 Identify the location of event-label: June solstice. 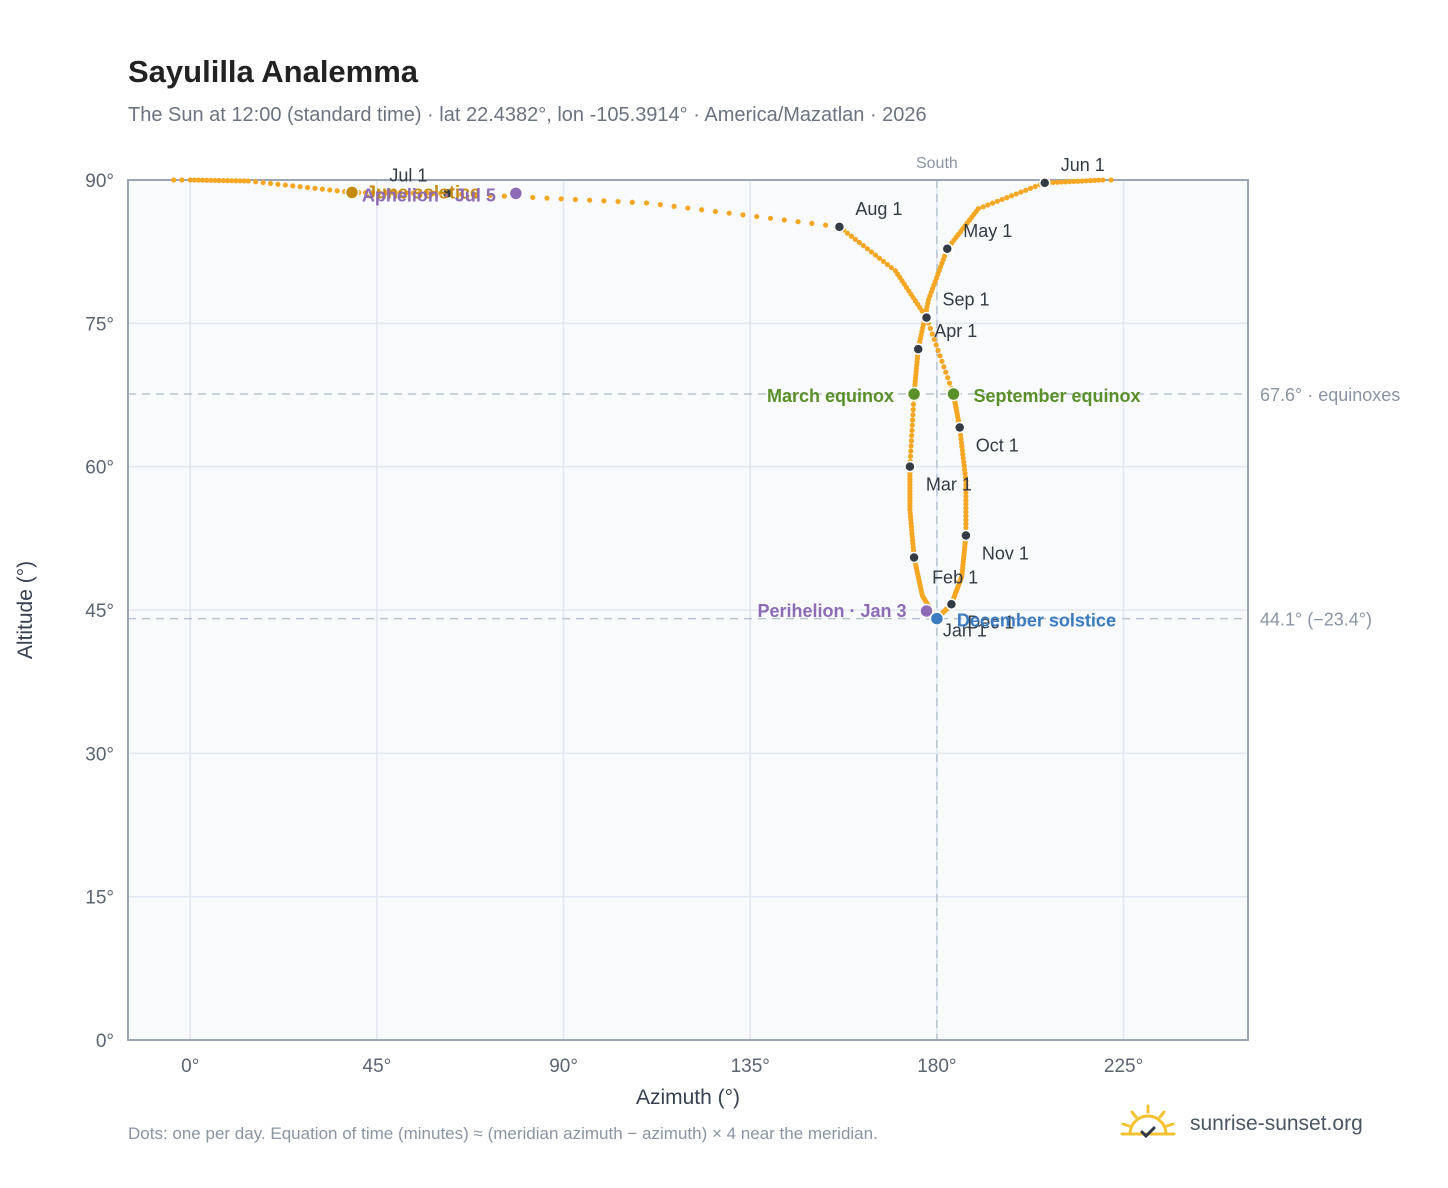
(423, 192).